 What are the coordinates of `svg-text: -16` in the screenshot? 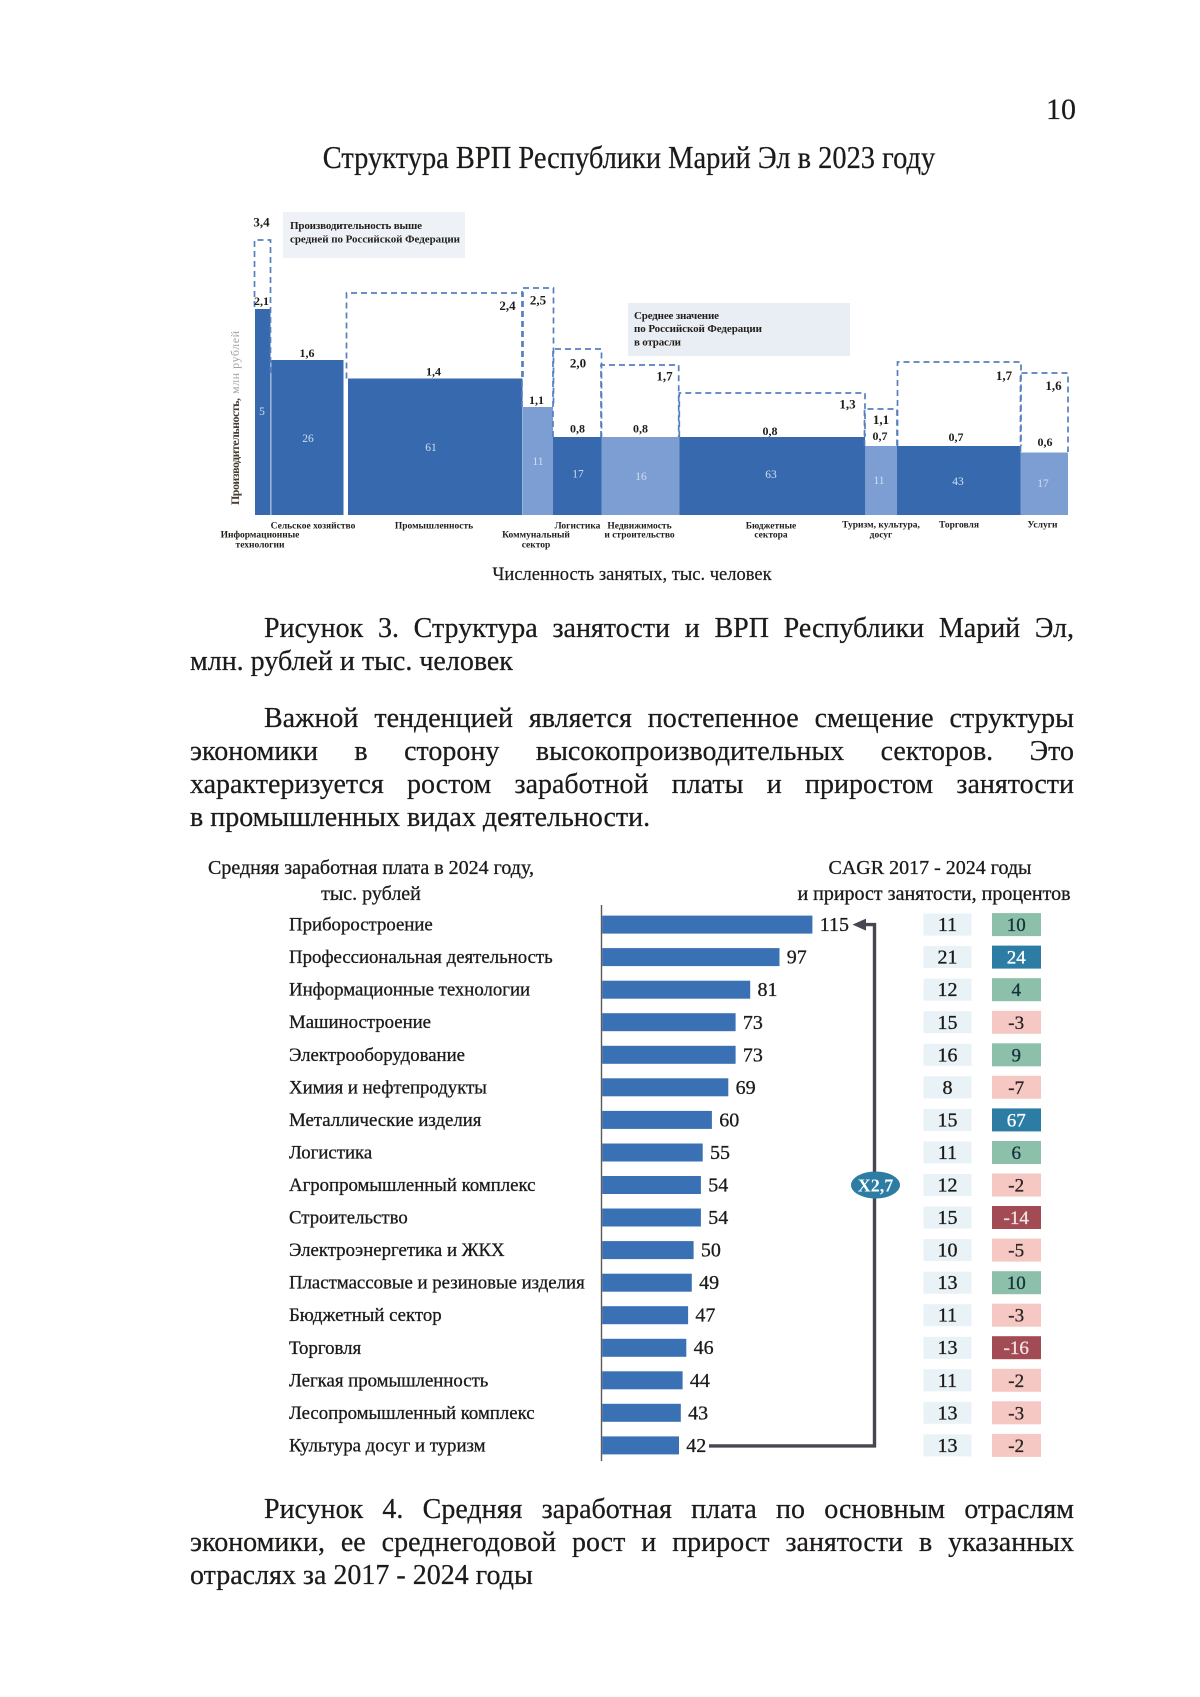 It's located at (1016, 1348).